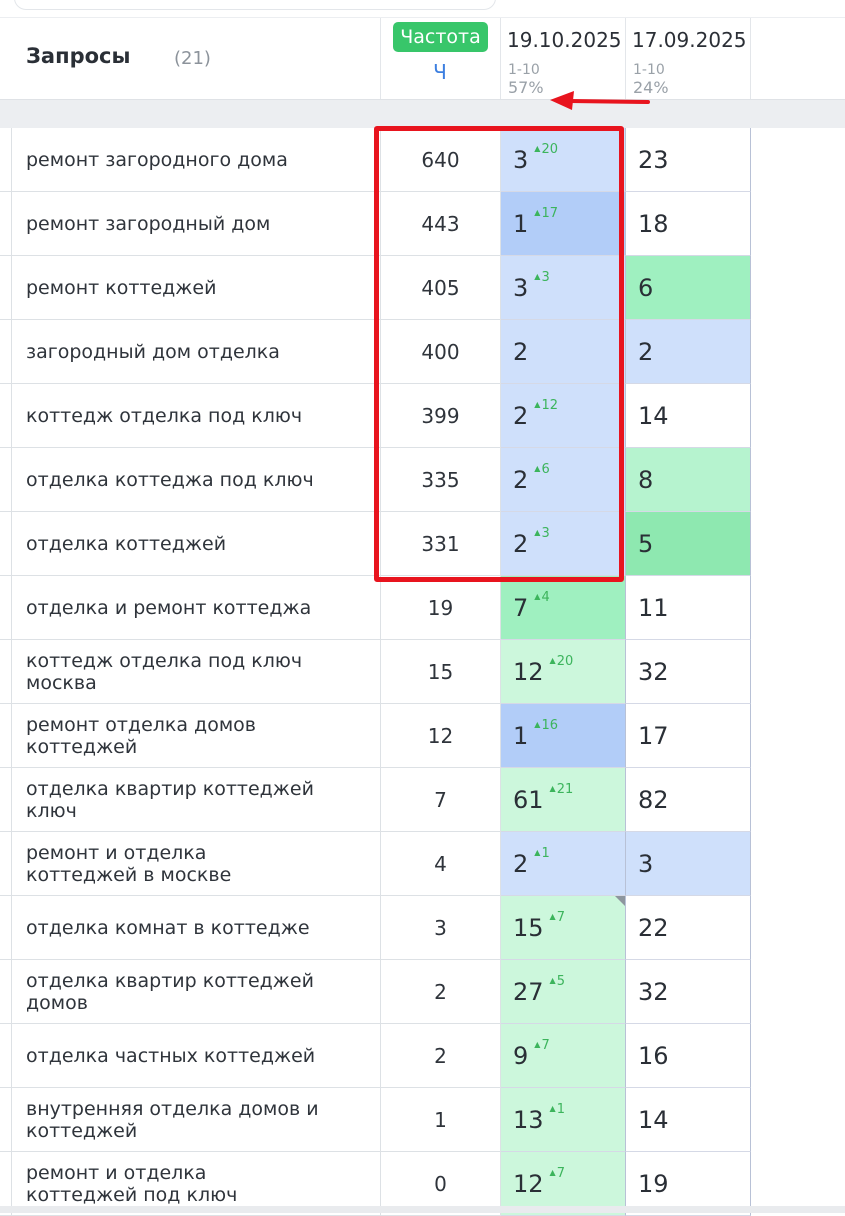 The height and width of the screenshot is (1216, 845). I want to click on delta-value: 3, so click(545, 277).